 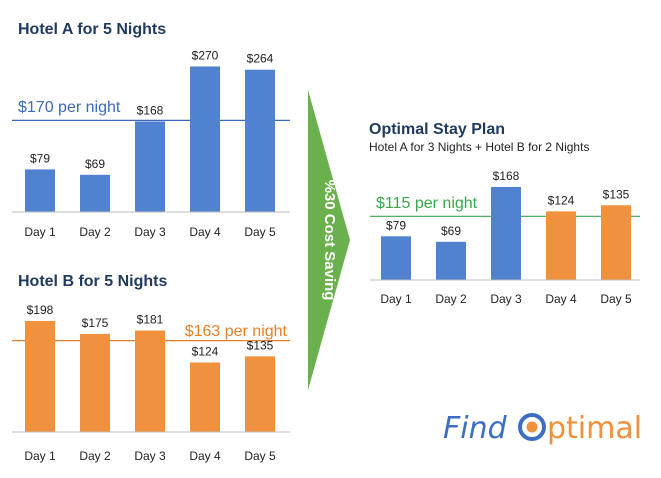 I want to click on logo-optimal-text: ptimal, so click(x=594, y=428).